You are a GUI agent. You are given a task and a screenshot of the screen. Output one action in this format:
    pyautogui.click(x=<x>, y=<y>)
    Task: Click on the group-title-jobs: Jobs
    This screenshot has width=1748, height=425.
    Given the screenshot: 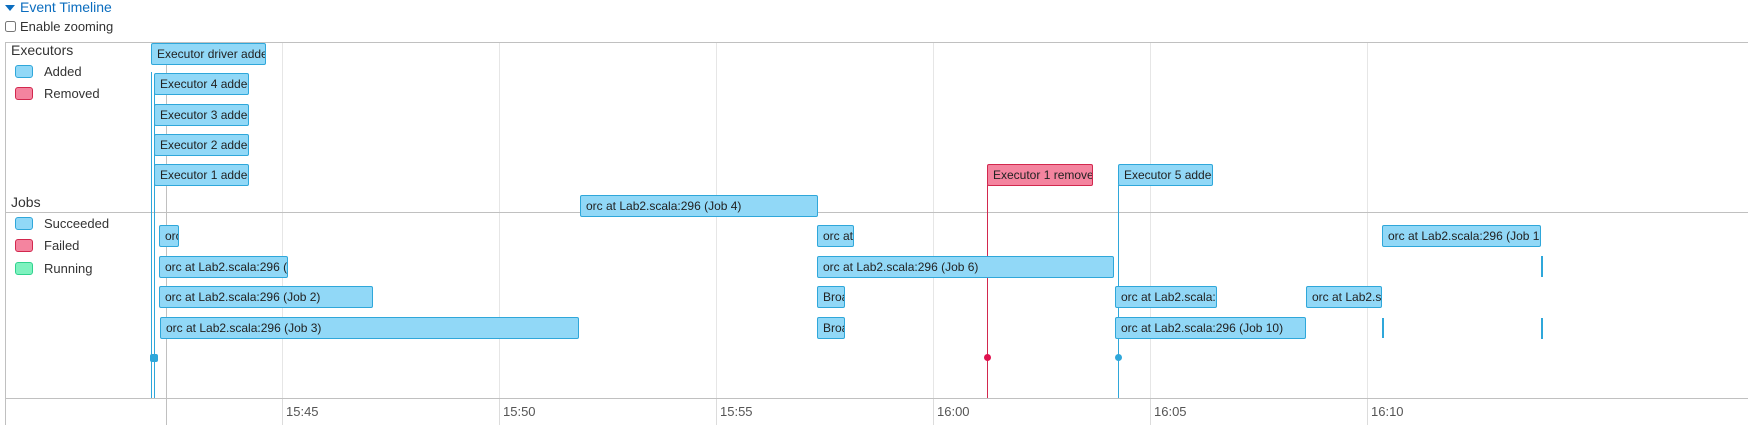 What is the action you would take?
    pyautogui.click(x=26, y=202)
    